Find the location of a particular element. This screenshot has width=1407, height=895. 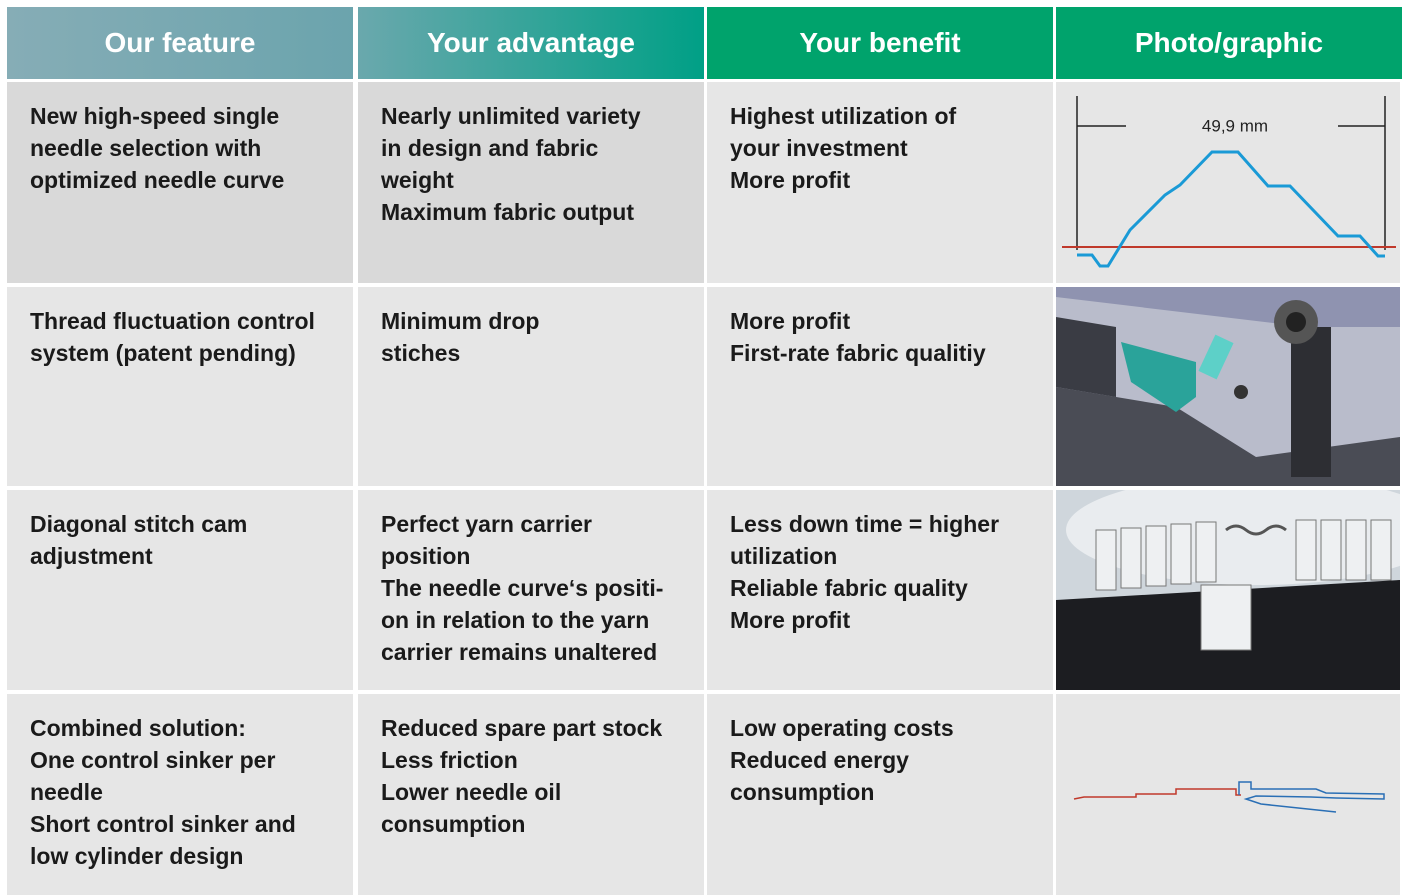

cam-blocks is located at coordinates (1243, 585).